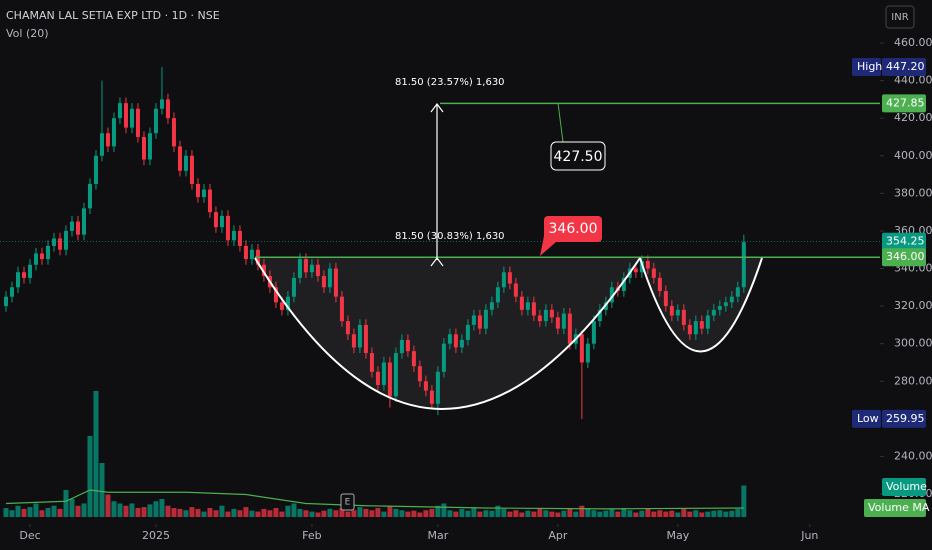  I want to click on event-label: E, so click(348, 503).